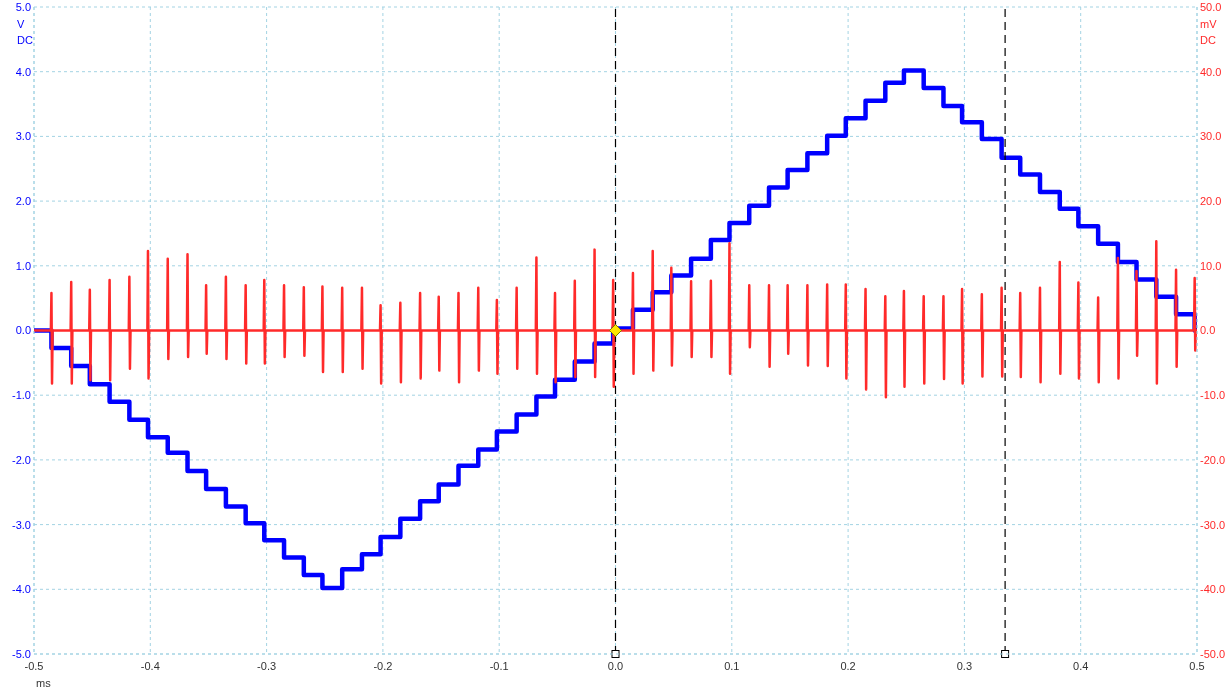 This screenshot has height=691, width=1230. Describe the element at coordinates (150, 665) in the screenshot. I see `x-tick-label: -0.4` at that location.